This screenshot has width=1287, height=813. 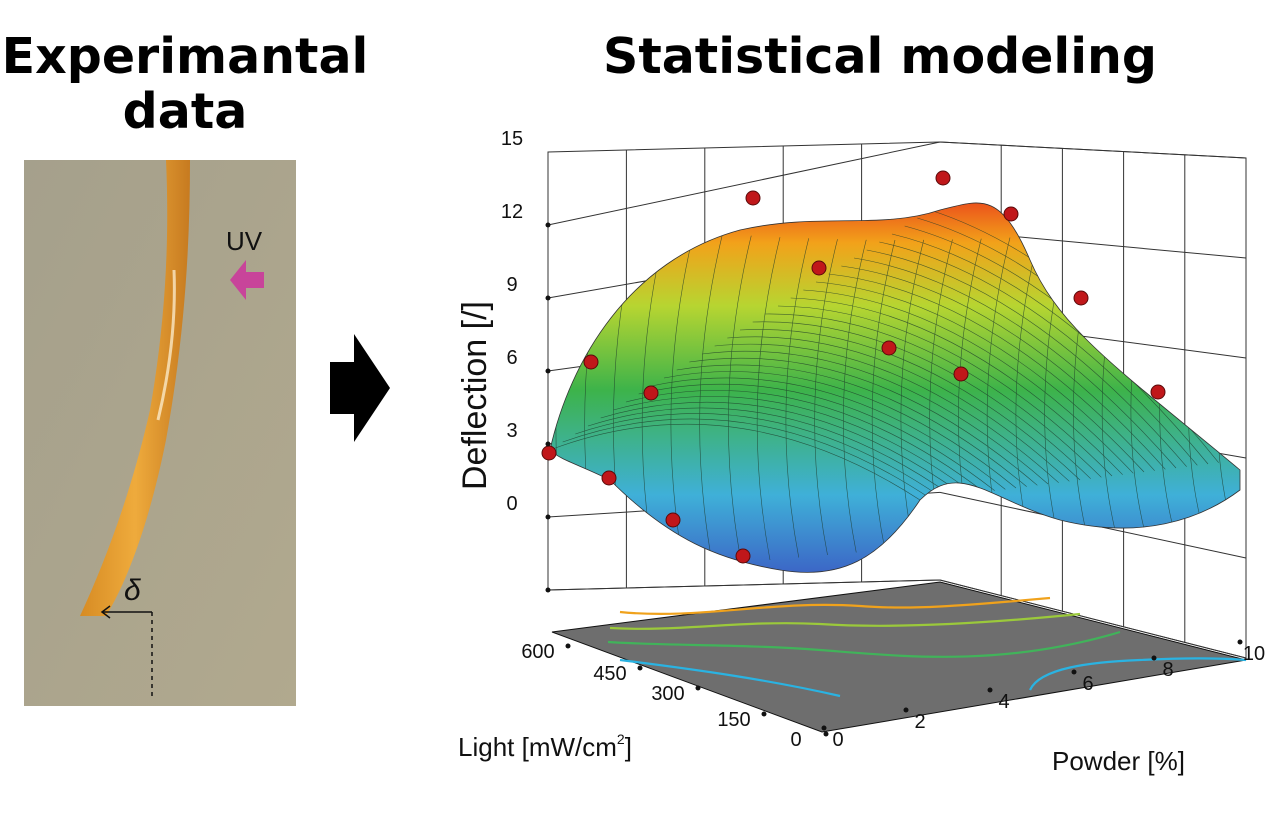 I want to click on light-axis: 0 150 300 450 600, so click(x=675, y=696).